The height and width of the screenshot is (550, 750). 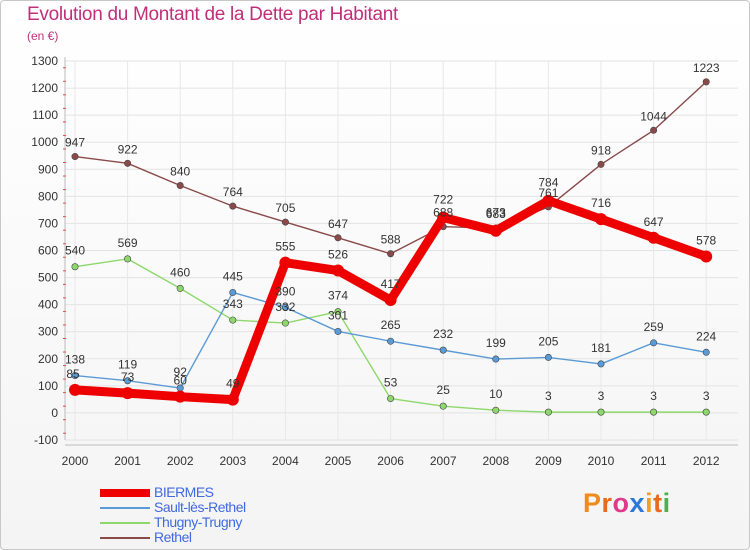 I want to click on data-label: 73, so click(x=128, y=377).